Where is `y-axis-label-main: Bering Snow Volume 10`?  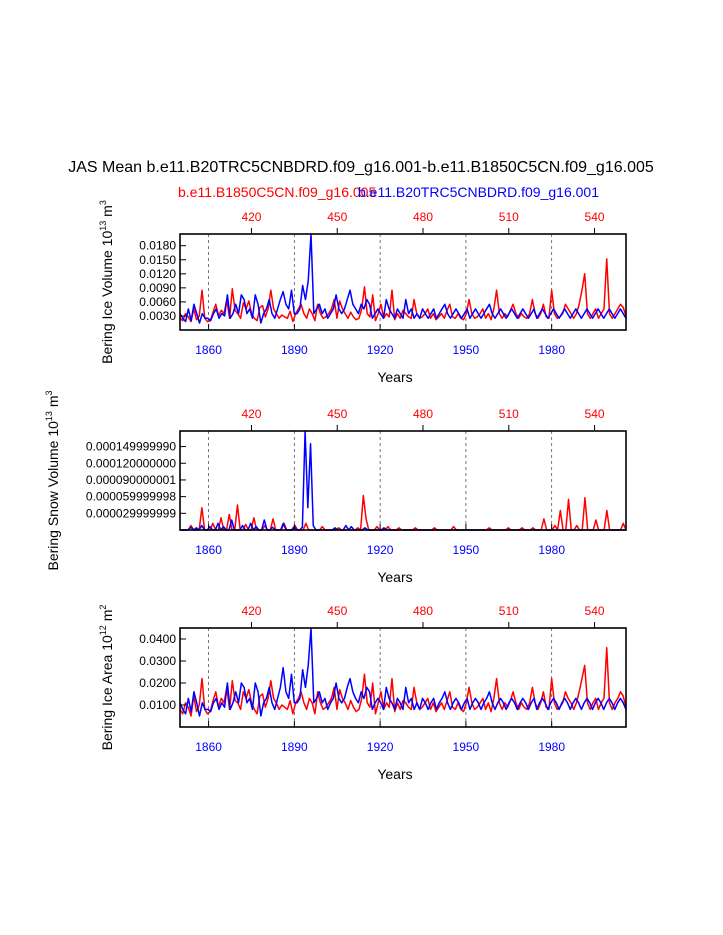
y-axis-label-main: Bering Snow Volume 10 is located at coordinates (53, 496).